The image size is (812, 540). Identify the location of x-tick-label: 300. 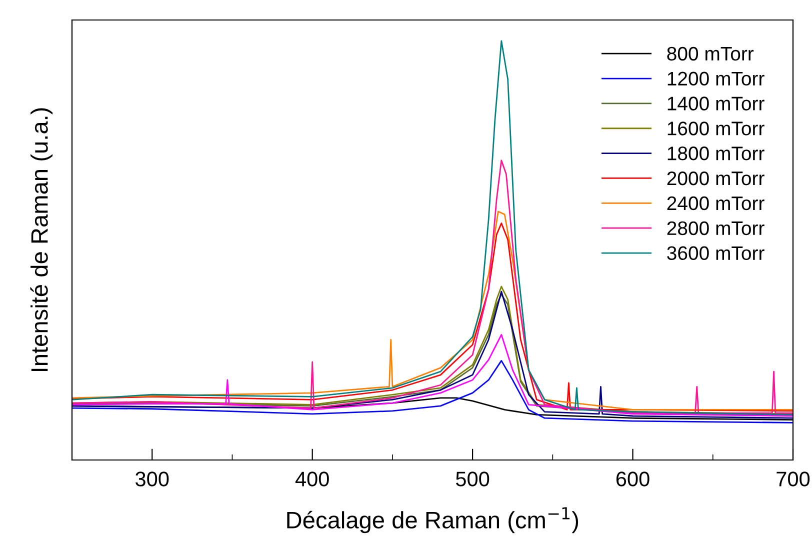
(152, 479).